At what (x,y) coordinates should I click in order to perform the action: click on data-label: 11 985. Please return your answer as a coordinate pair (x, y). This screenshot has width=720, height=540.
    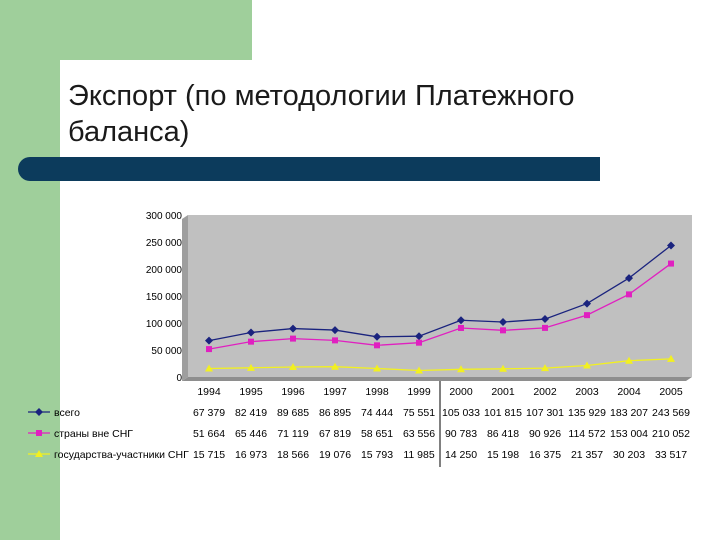
    Looking at the image, I should click on (418, 455).